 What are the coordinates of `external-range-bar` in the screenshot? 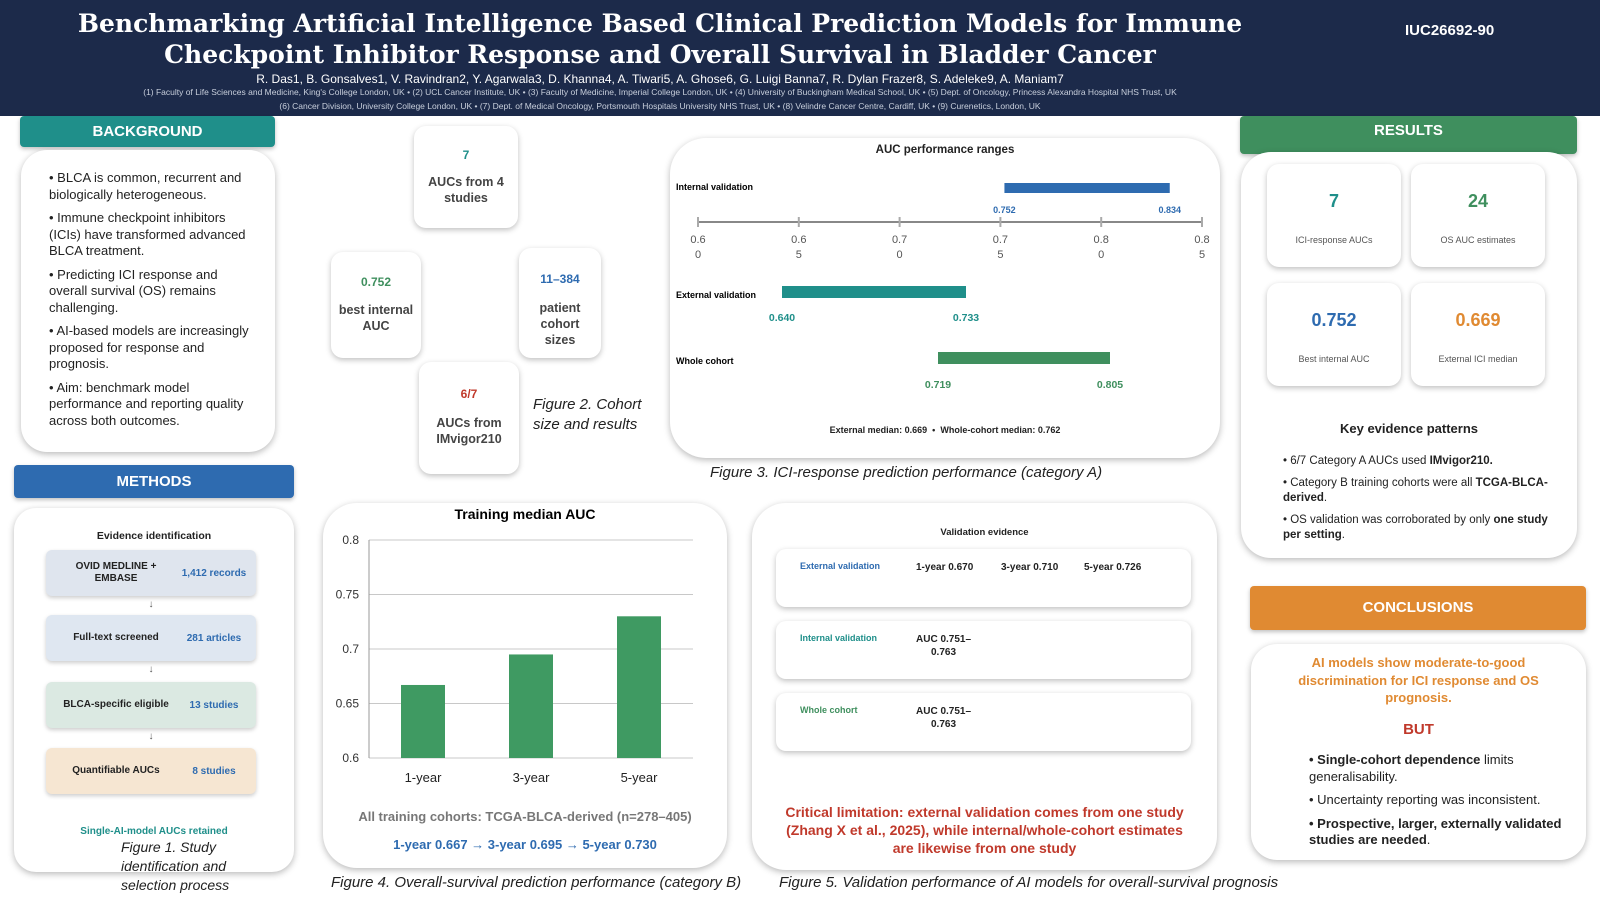 It's located at (874, 292).